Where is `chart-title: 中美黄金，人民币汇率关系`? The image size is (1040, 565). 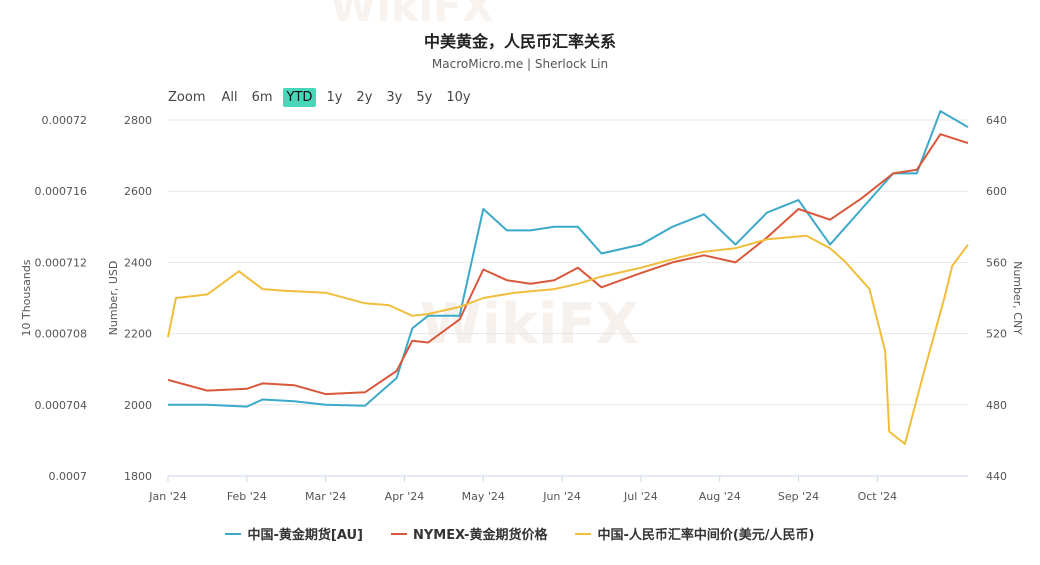 chart-title: 中美黄金，人民币汇率关系 is located at coordinates (519, 41).